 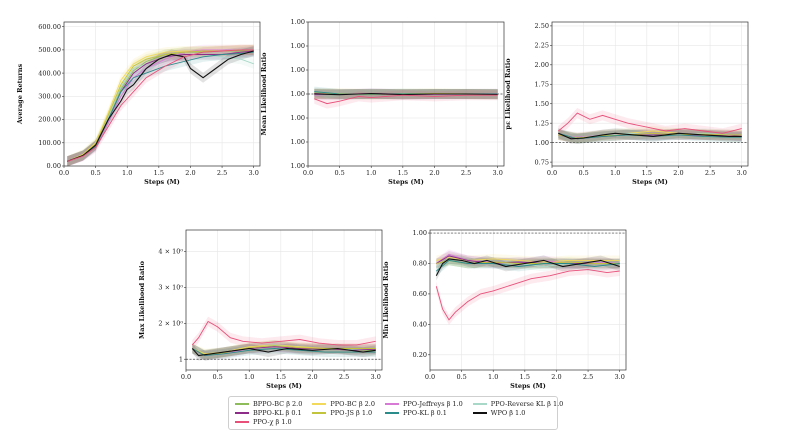 I want to click on legend-label: WPO β 1.0, so click(x=508, y=413).